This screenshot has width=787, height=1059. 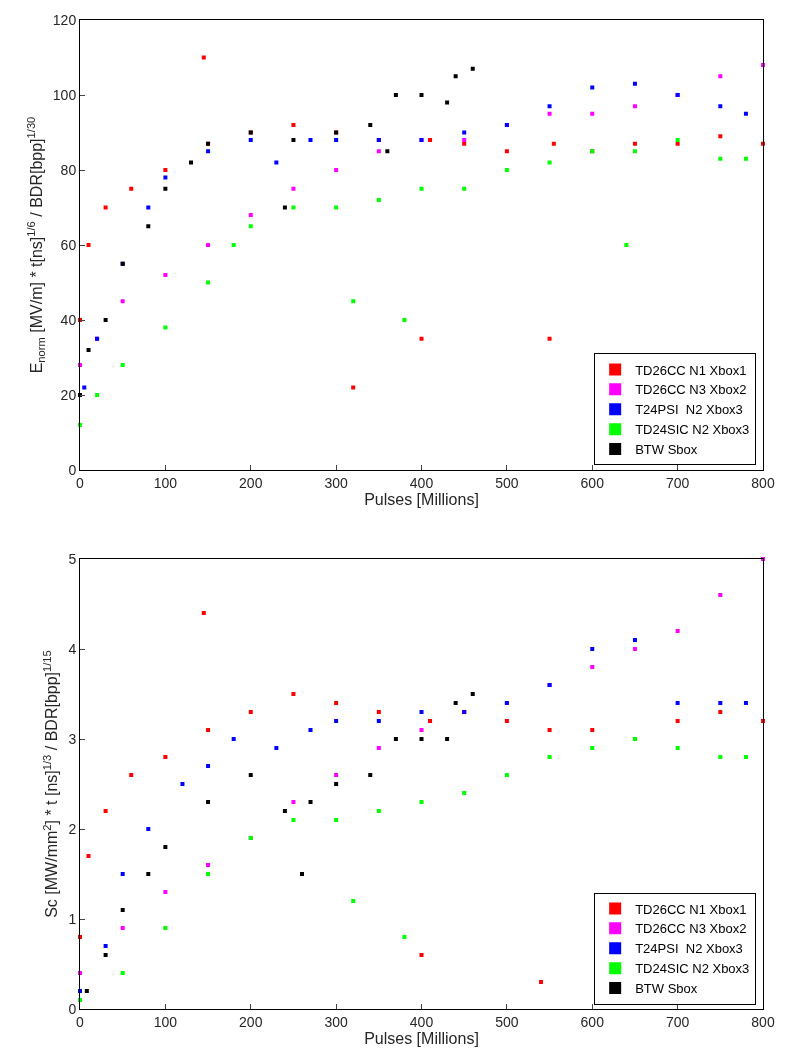 What do you see at coordinates (68, 169) in the screenshot?
I see `y-tick-label: 80` at bounding box center [68, 169].